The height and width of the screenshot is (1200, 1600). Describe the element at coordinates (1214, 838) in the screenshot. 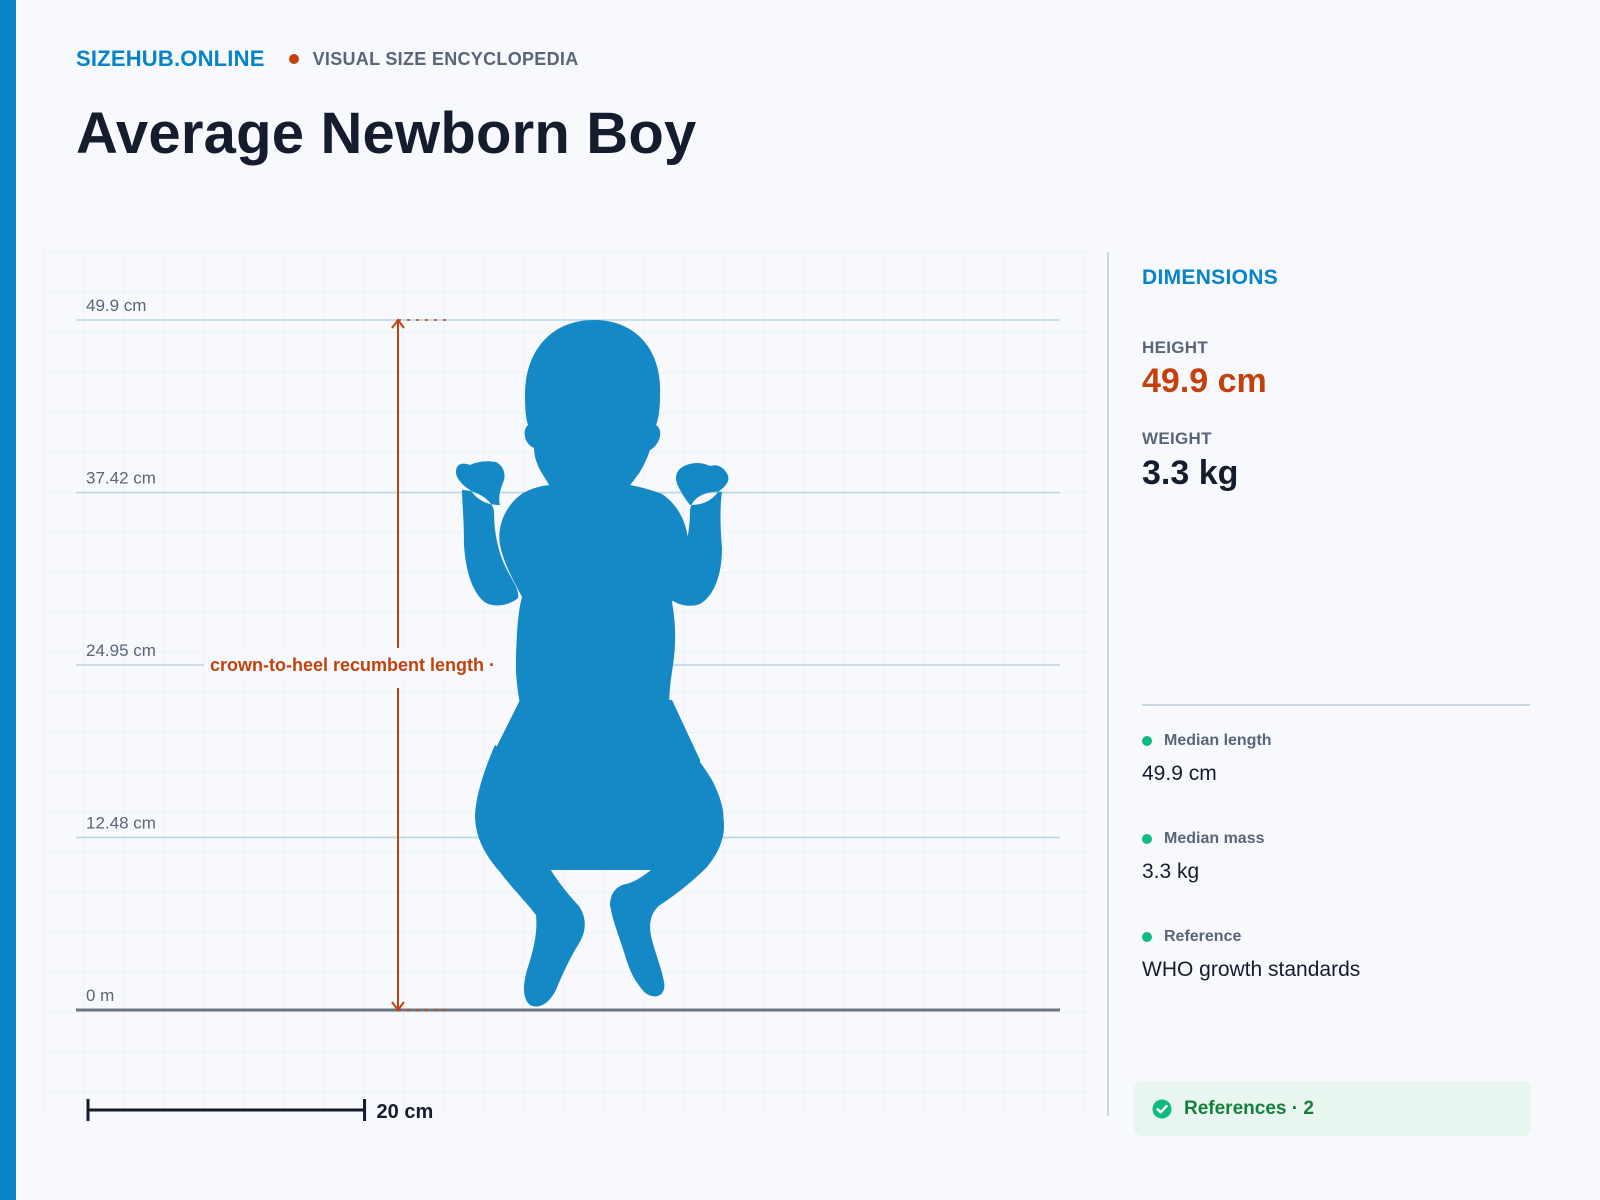

I see `fact-label: Median mass` at that location.